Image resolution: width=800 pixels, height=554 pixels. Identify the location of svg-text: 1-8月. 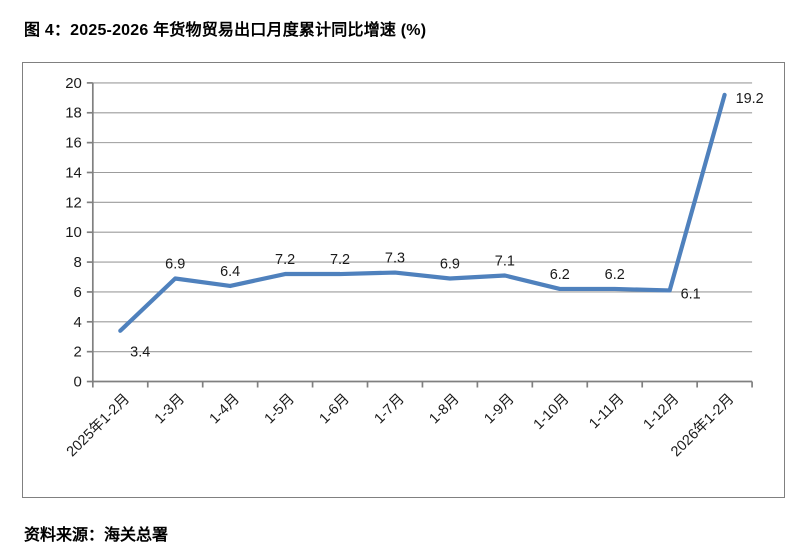
(444, 409).